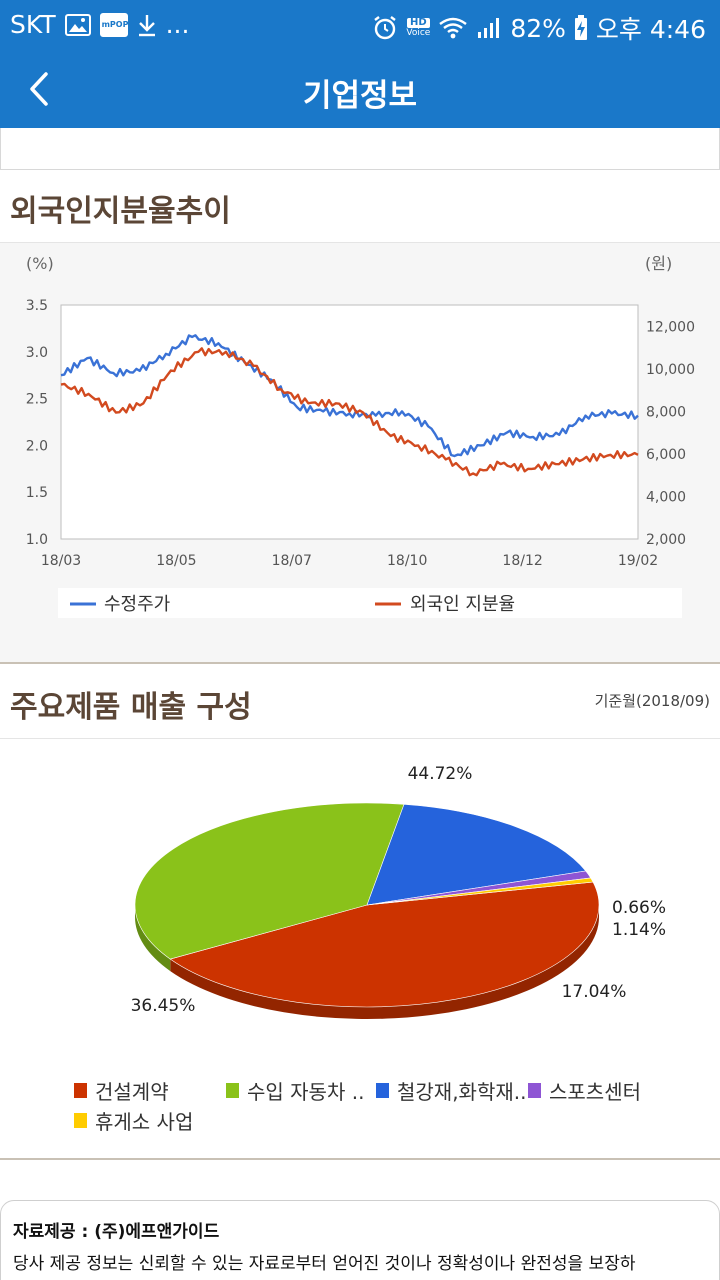 This screenshot has width=720, height=1280. I want to click on voice-label: Voice, so click(418, 32).